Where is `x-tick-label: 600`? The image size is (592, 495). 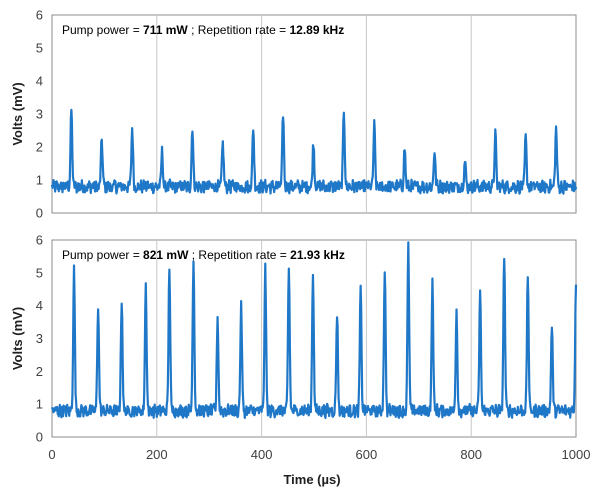
x-tick-label: 600 is located at coordinates (367, 454).